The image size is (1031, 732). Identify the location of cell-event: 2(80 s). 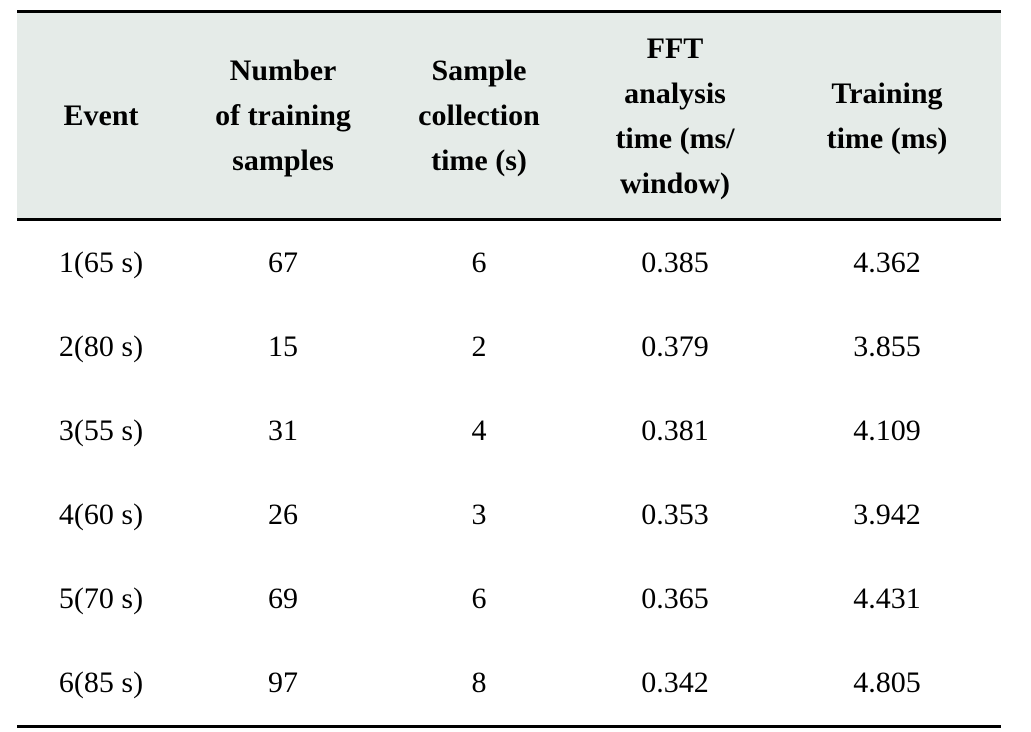
(101, 346).